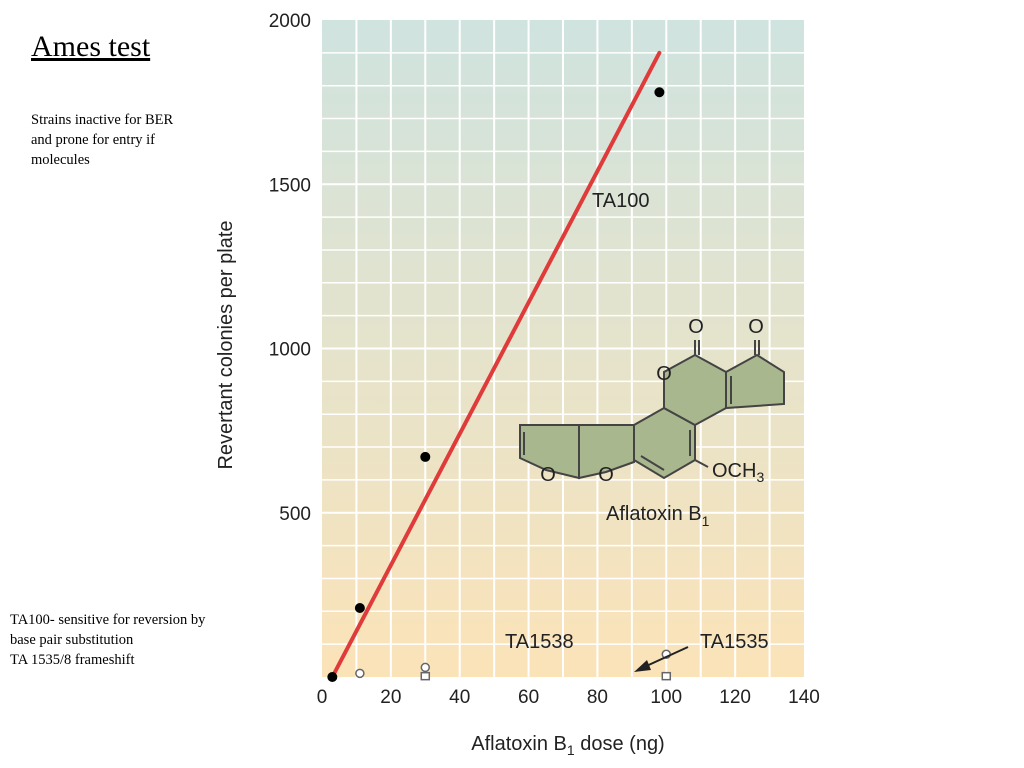 This screenshot has height=768, width=1024. Describe the element at coordinates (738, 472) in the screenshot. I see `methoxy-label: OCH3` at that location.